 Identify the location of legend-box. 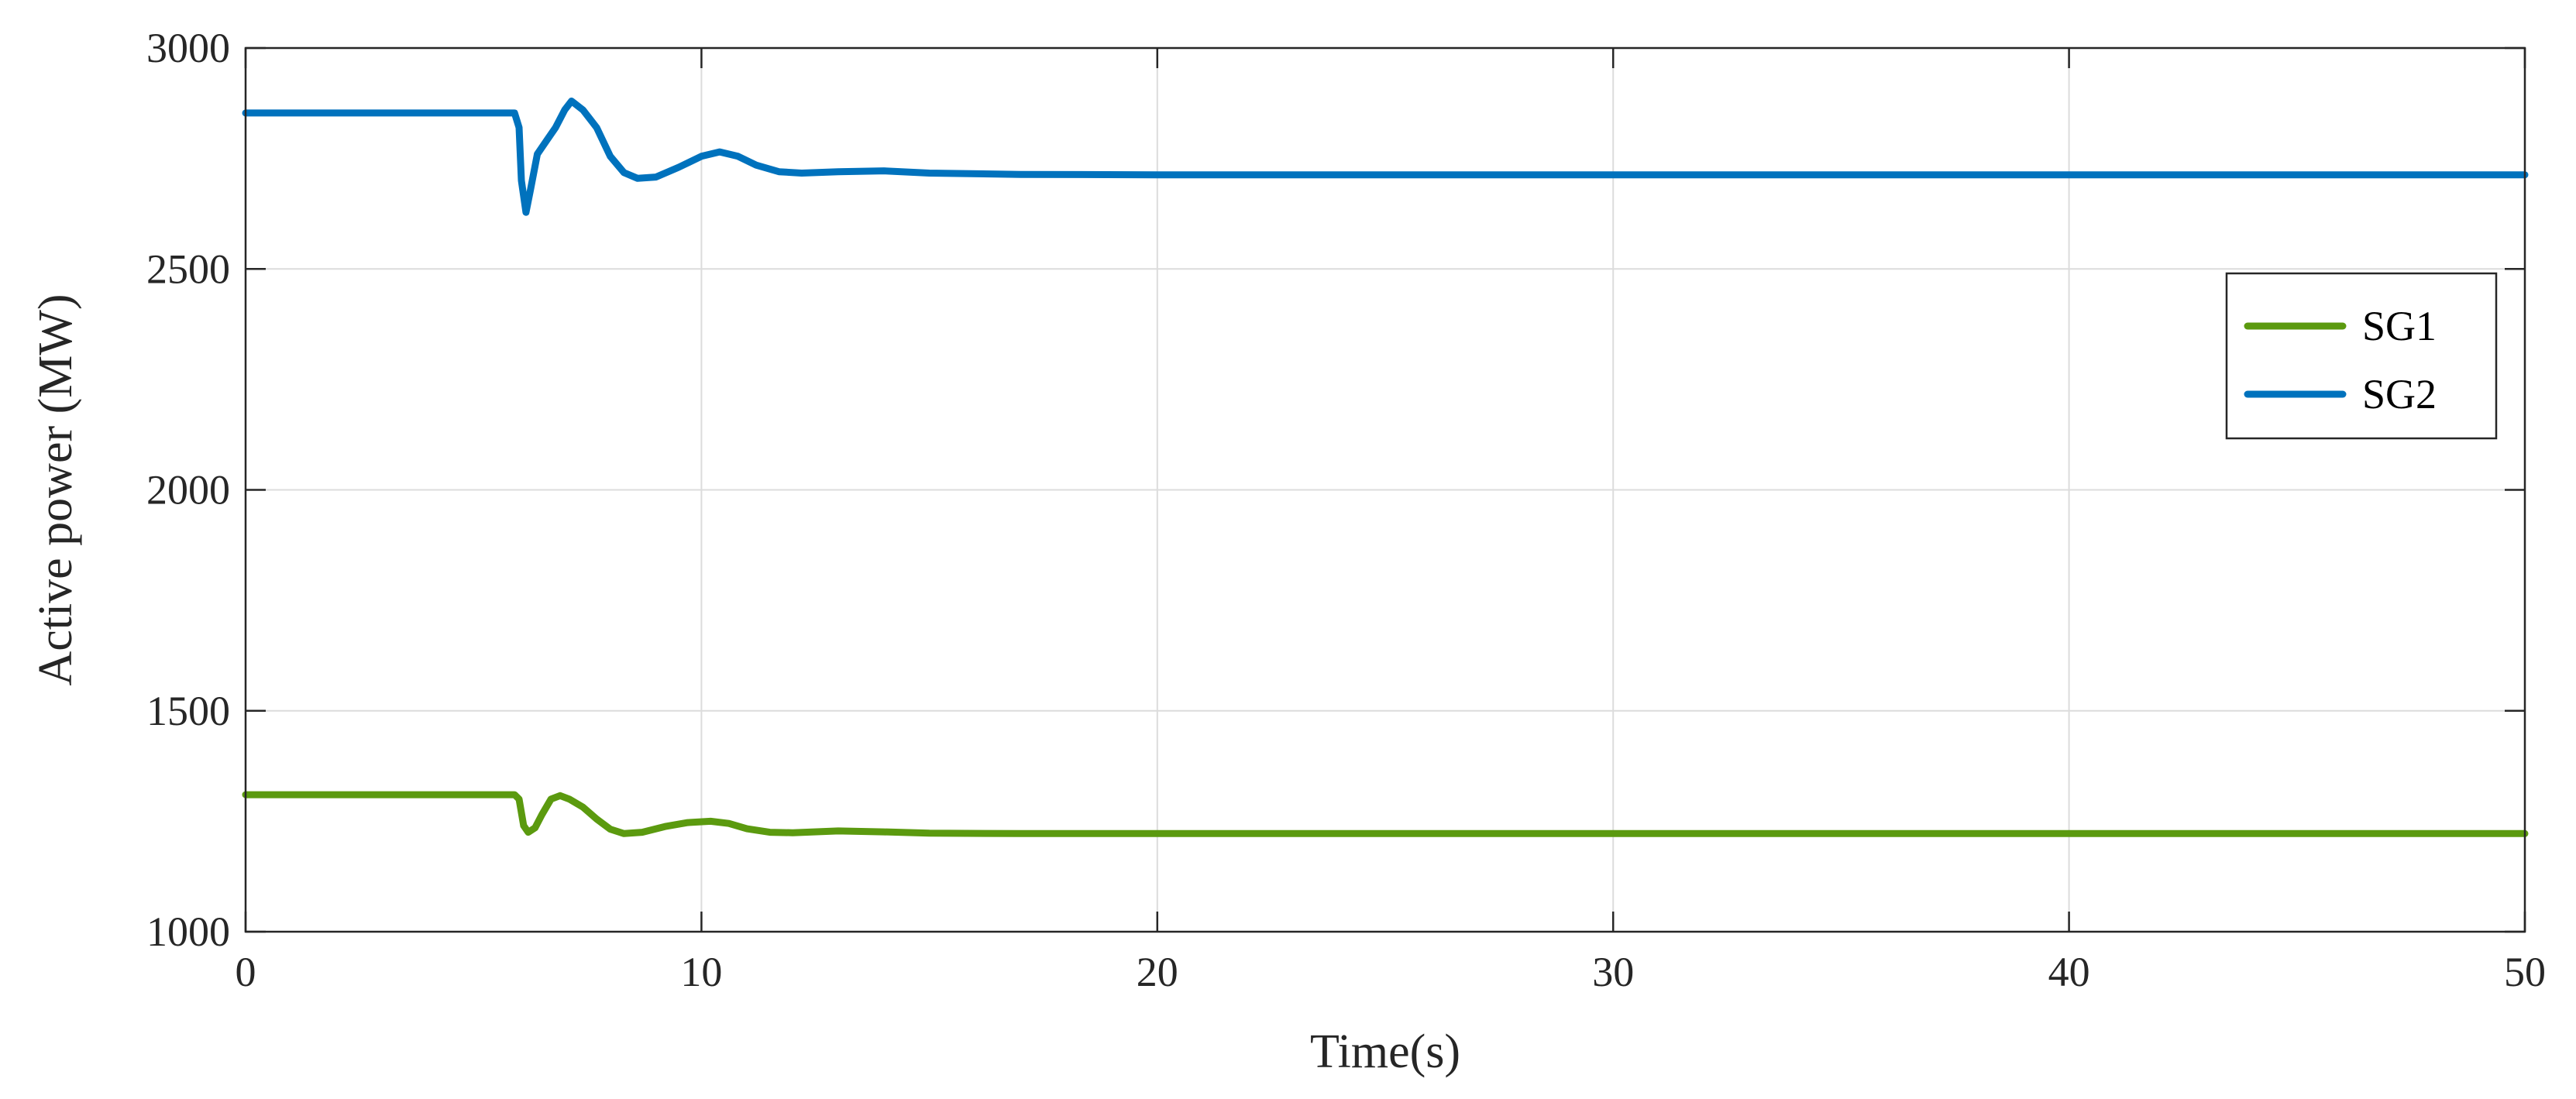
(2361, 356).